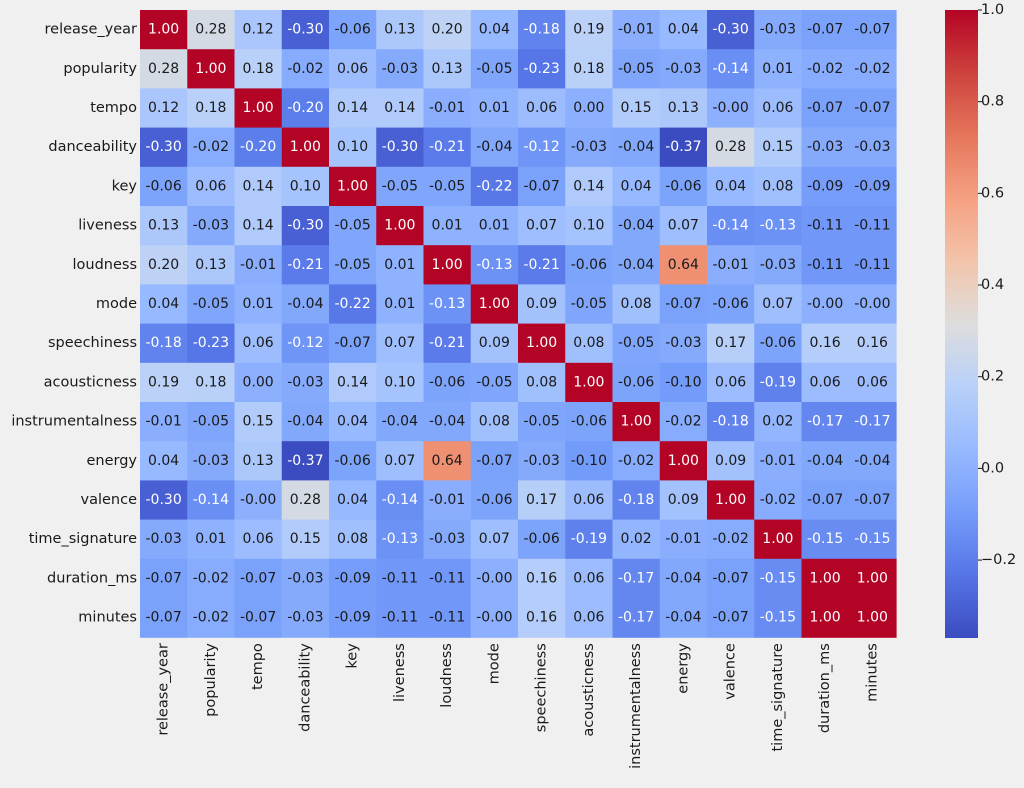 The width and height of the screenshot is (1024, 788). I want to click on cell-value-label: -0.14, so click(731, 226).